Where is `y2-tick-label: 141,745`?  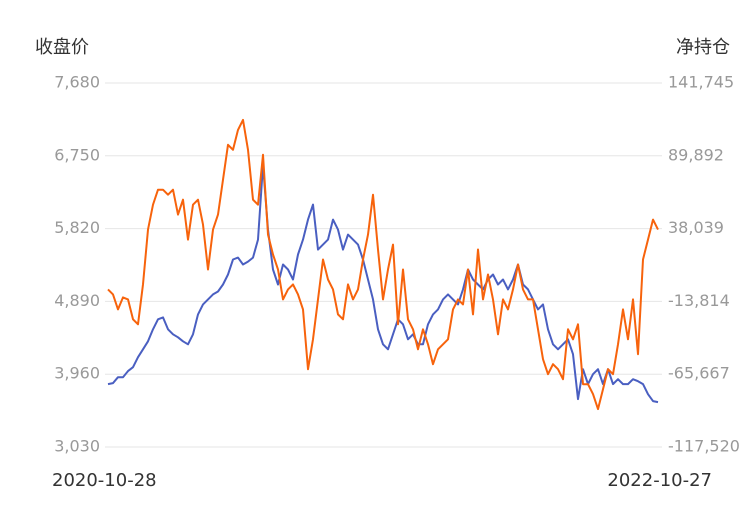
y2-tick-label: 141,745 is located at coordinates (701, 82).